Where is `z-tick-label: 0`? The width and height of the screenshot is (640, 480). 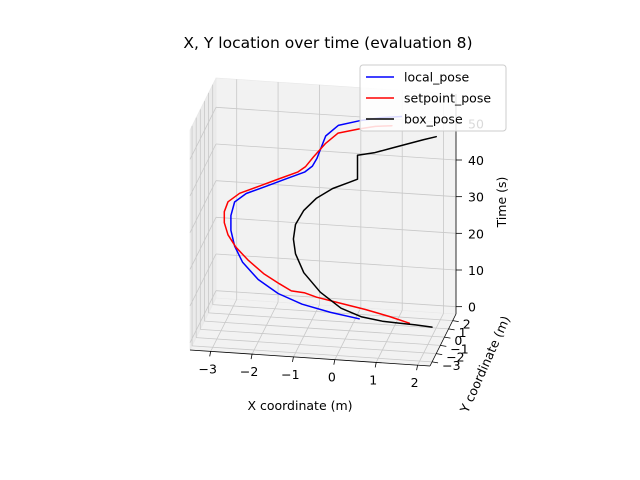
z-tick-label: 0 is located at coordinates (472, 307).